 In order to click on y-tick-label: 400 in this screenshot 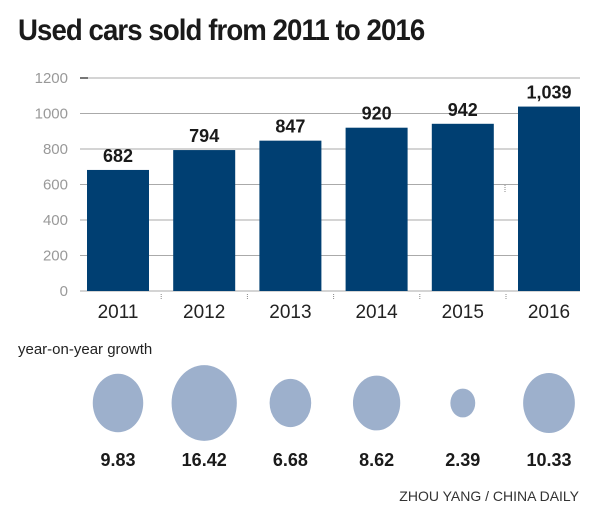, I will do `click(55, 220)`.